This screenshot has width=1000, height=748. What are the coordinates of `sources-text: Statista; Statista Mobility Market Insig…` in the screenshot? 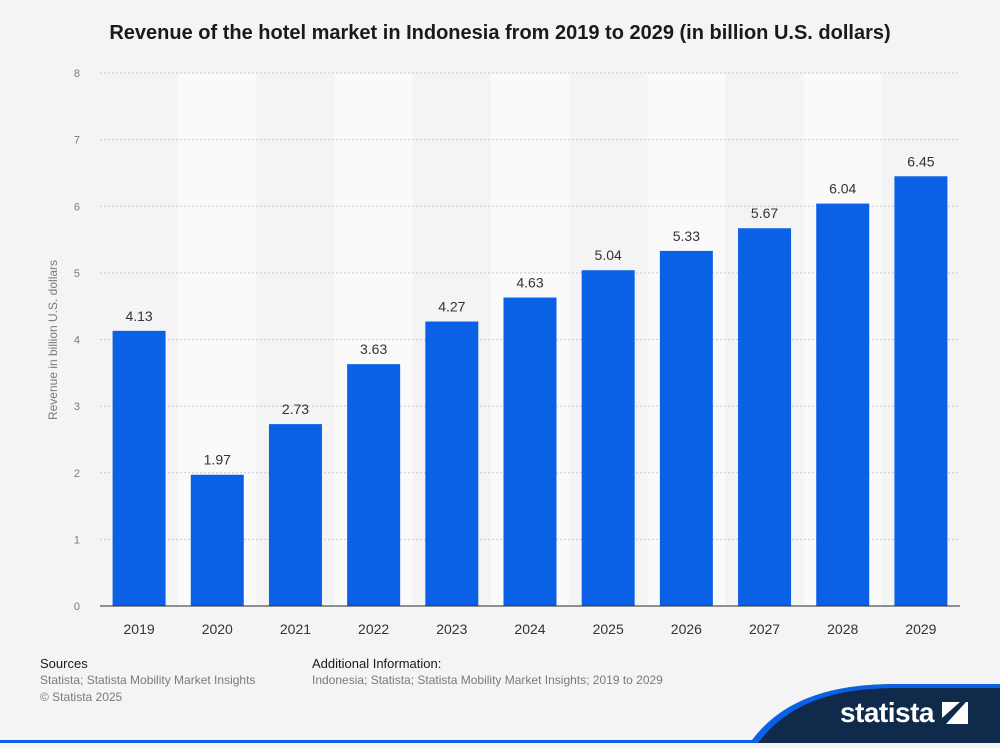 It's located at (148, 680).